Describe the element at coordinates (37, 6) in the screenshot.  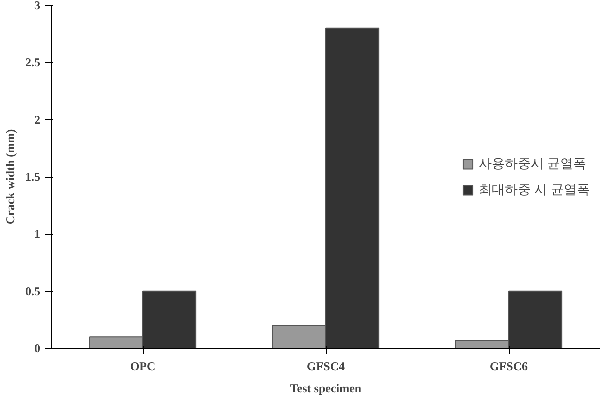
I see `y-tick-label: 3` at that location.